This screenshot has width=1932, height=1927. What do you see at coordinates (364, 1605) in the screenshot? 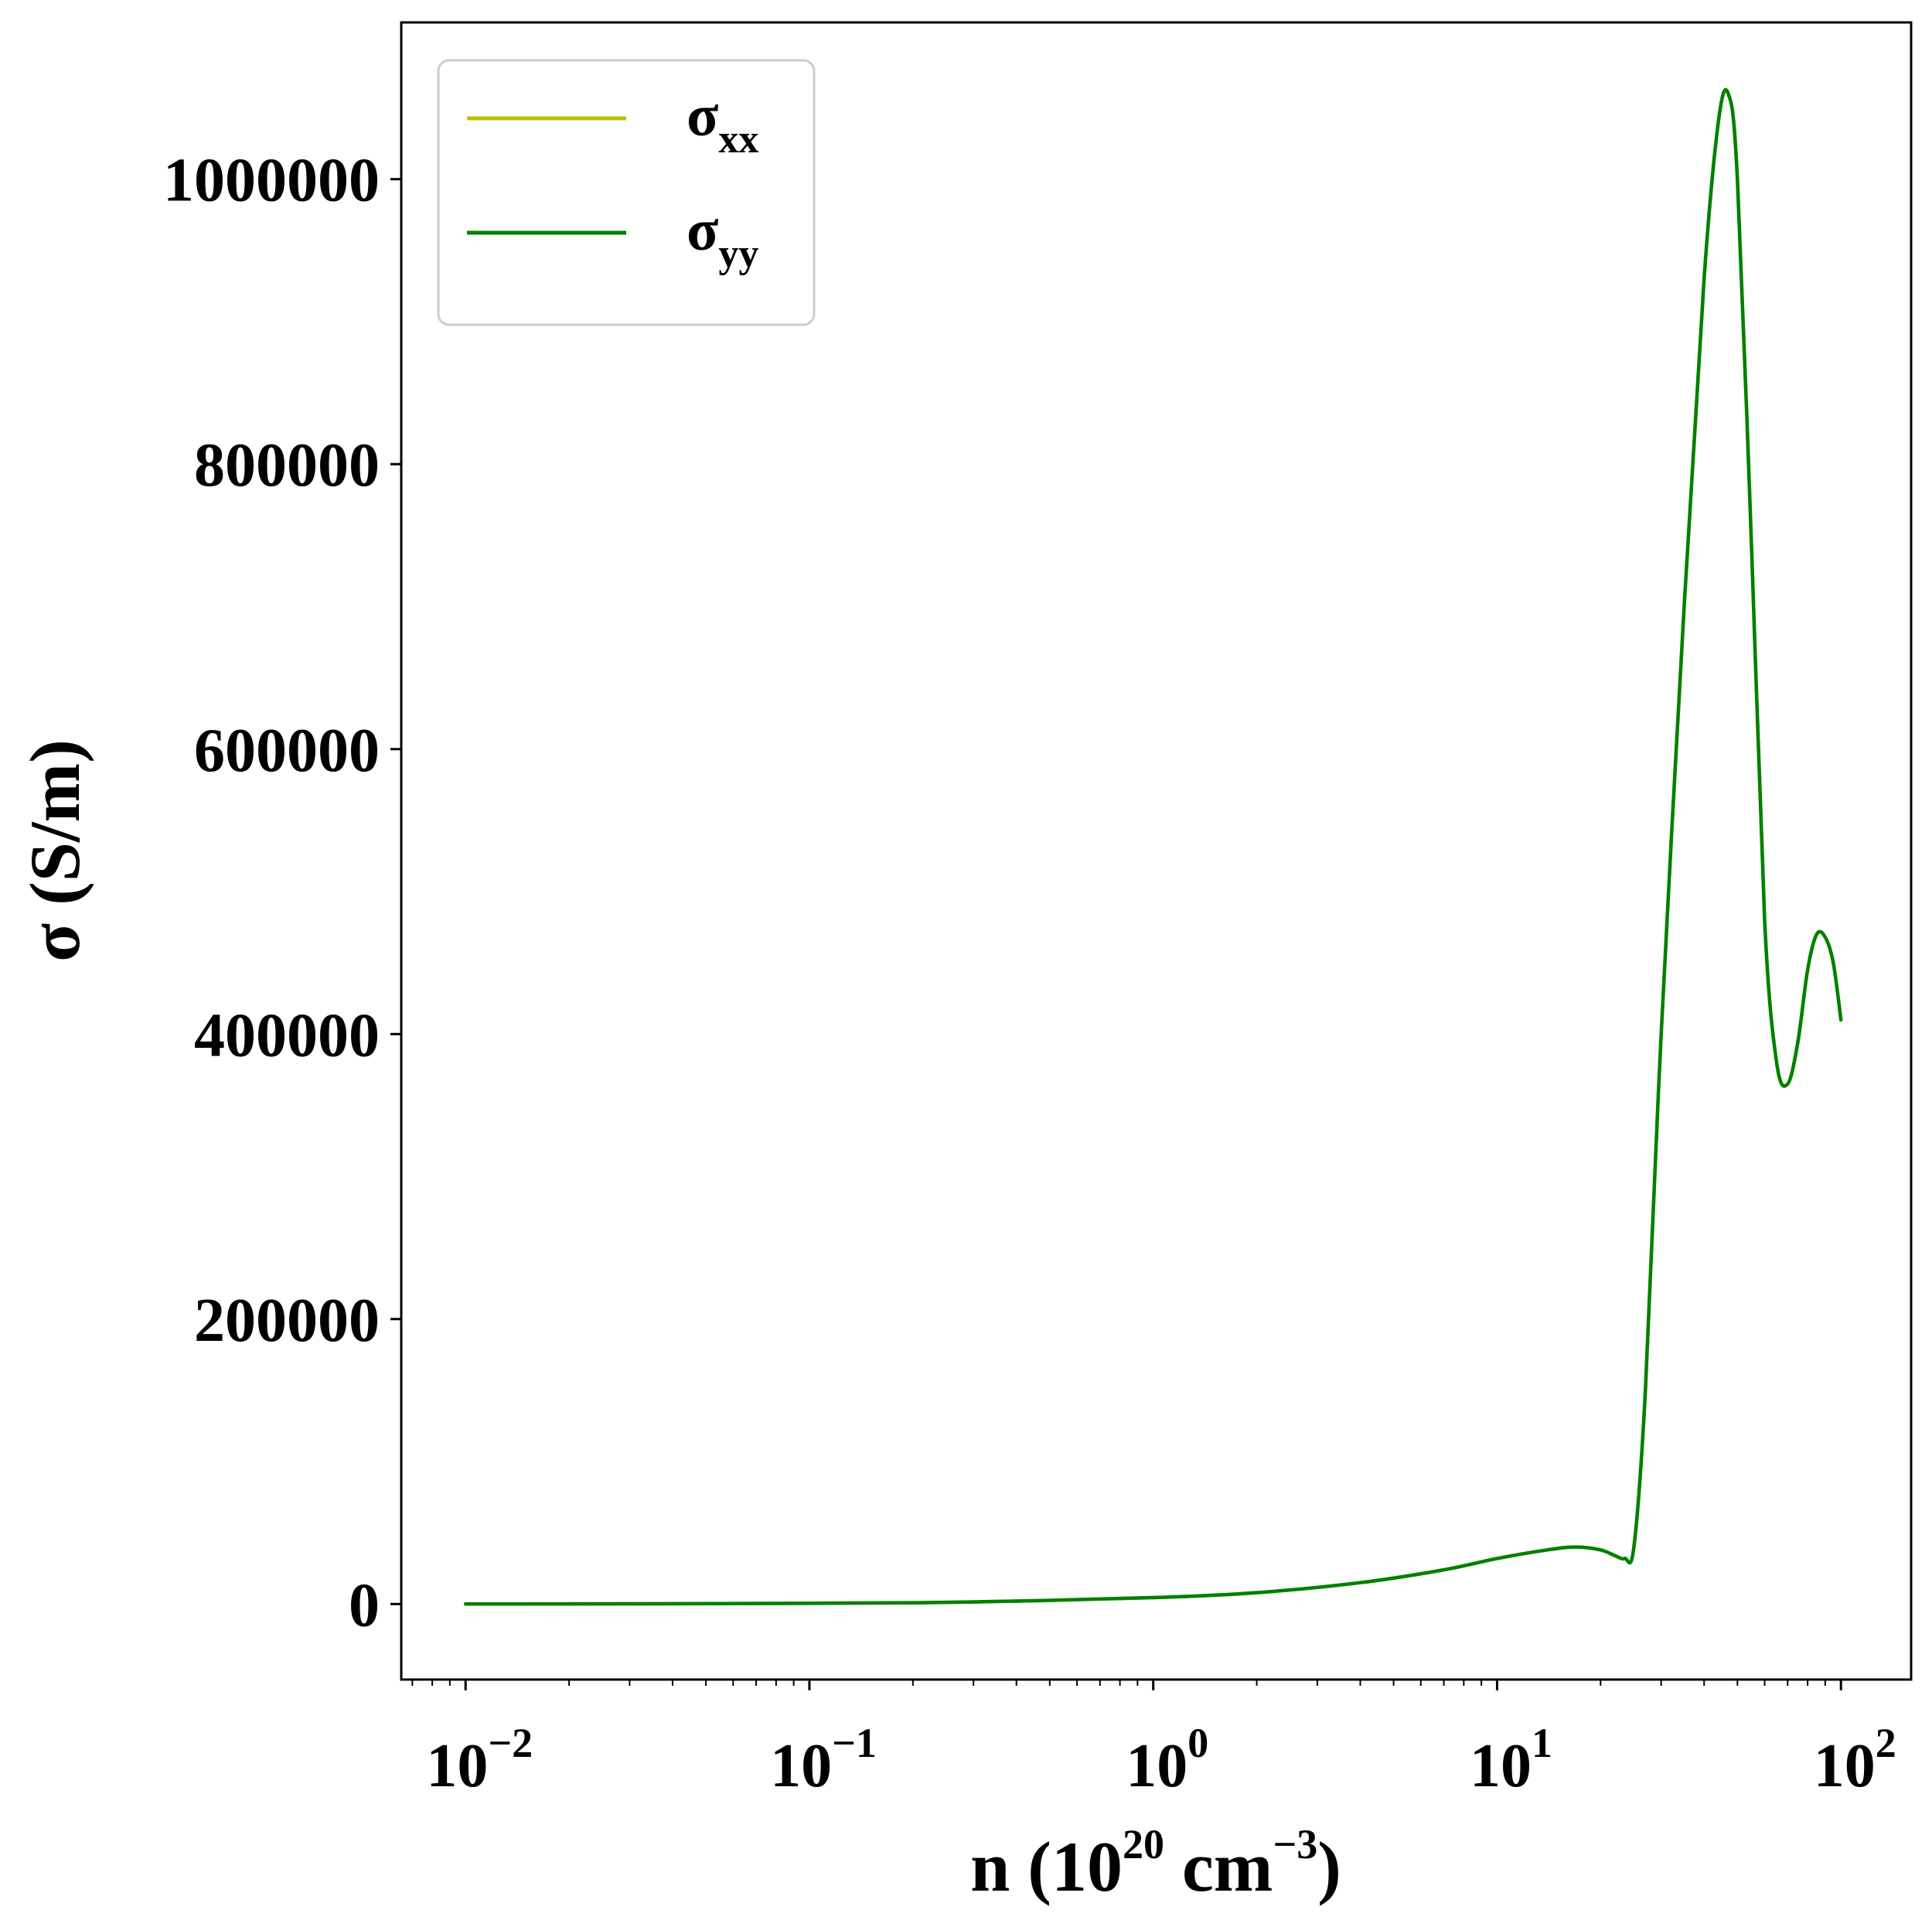
I see `y-tick-label: 0` at bounding box center [364, 1605].